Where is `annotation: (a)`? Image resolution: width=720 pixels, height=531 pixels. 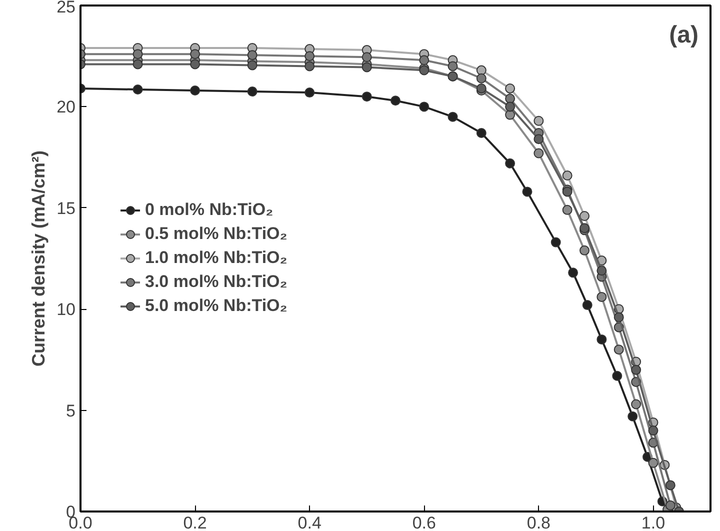
annotation: (a) is located at coordinates (684, 35).